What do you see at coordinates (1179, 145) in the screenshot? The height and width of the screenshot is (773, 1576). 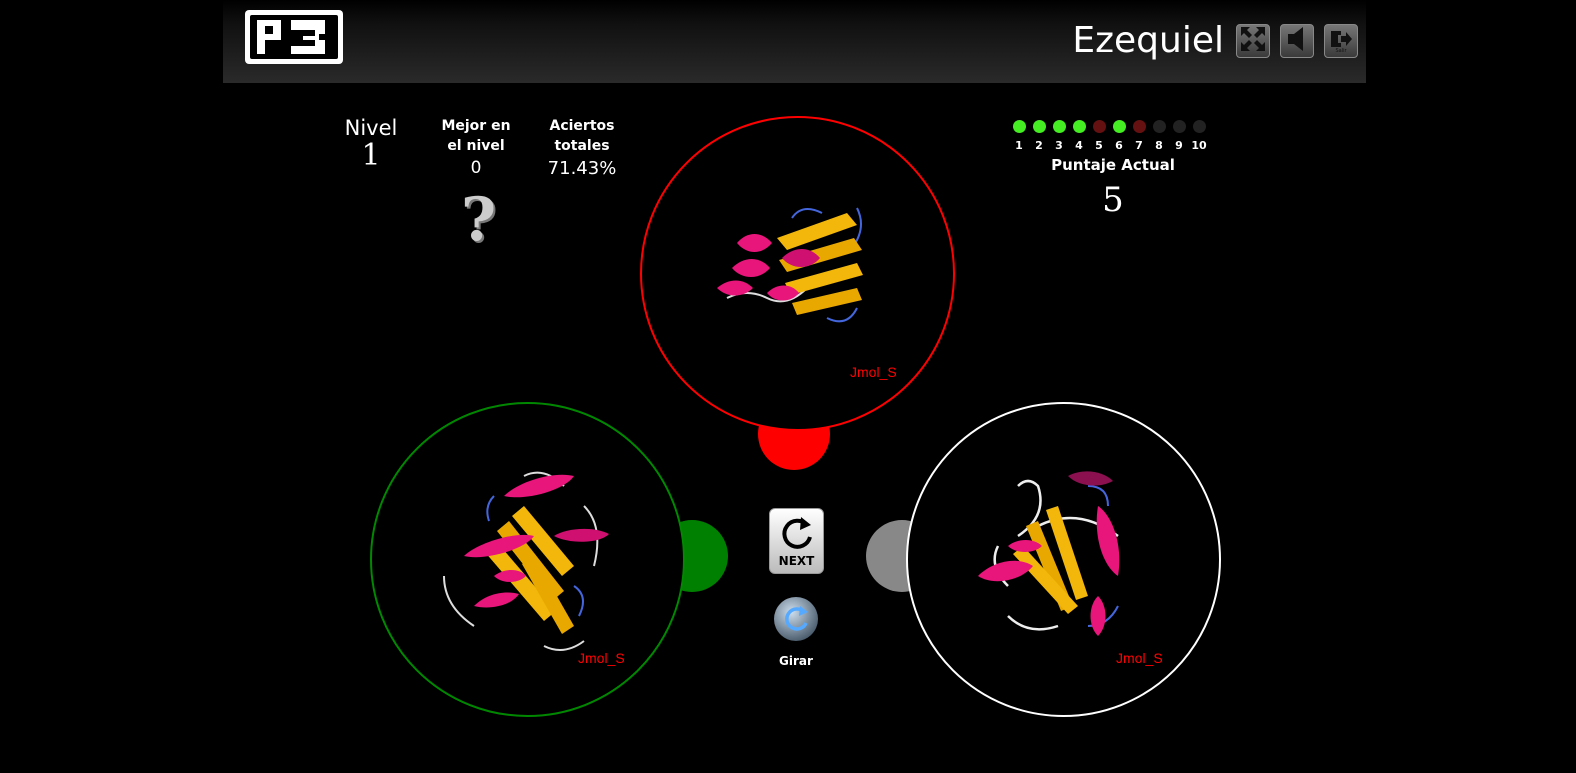 I see `round-number: 9` at bounding box center [1179, 145].